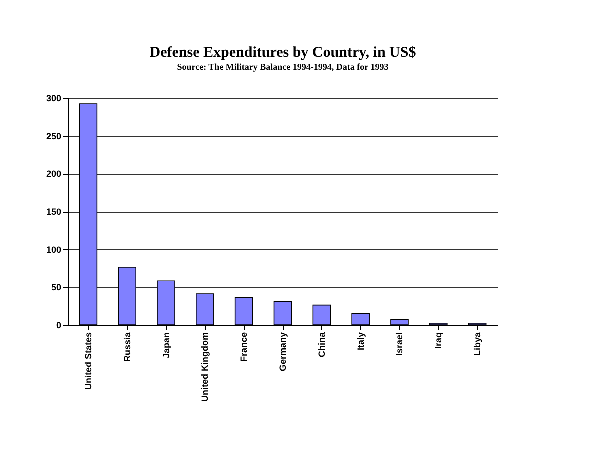 The image size is (599, 464). I want to click on x-tick-label: France, so click(244, 347).